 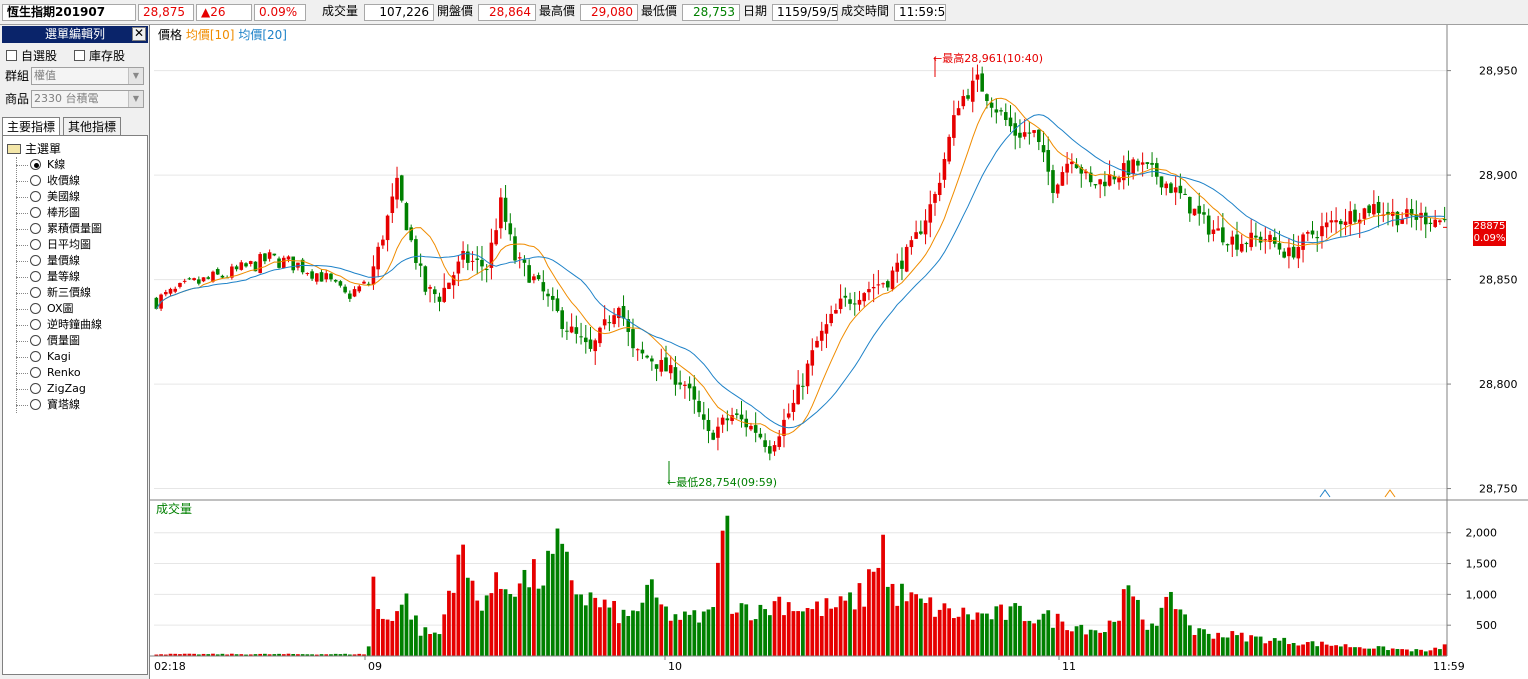 I want to click on date-label: 日期, so click(x=755, y=11).